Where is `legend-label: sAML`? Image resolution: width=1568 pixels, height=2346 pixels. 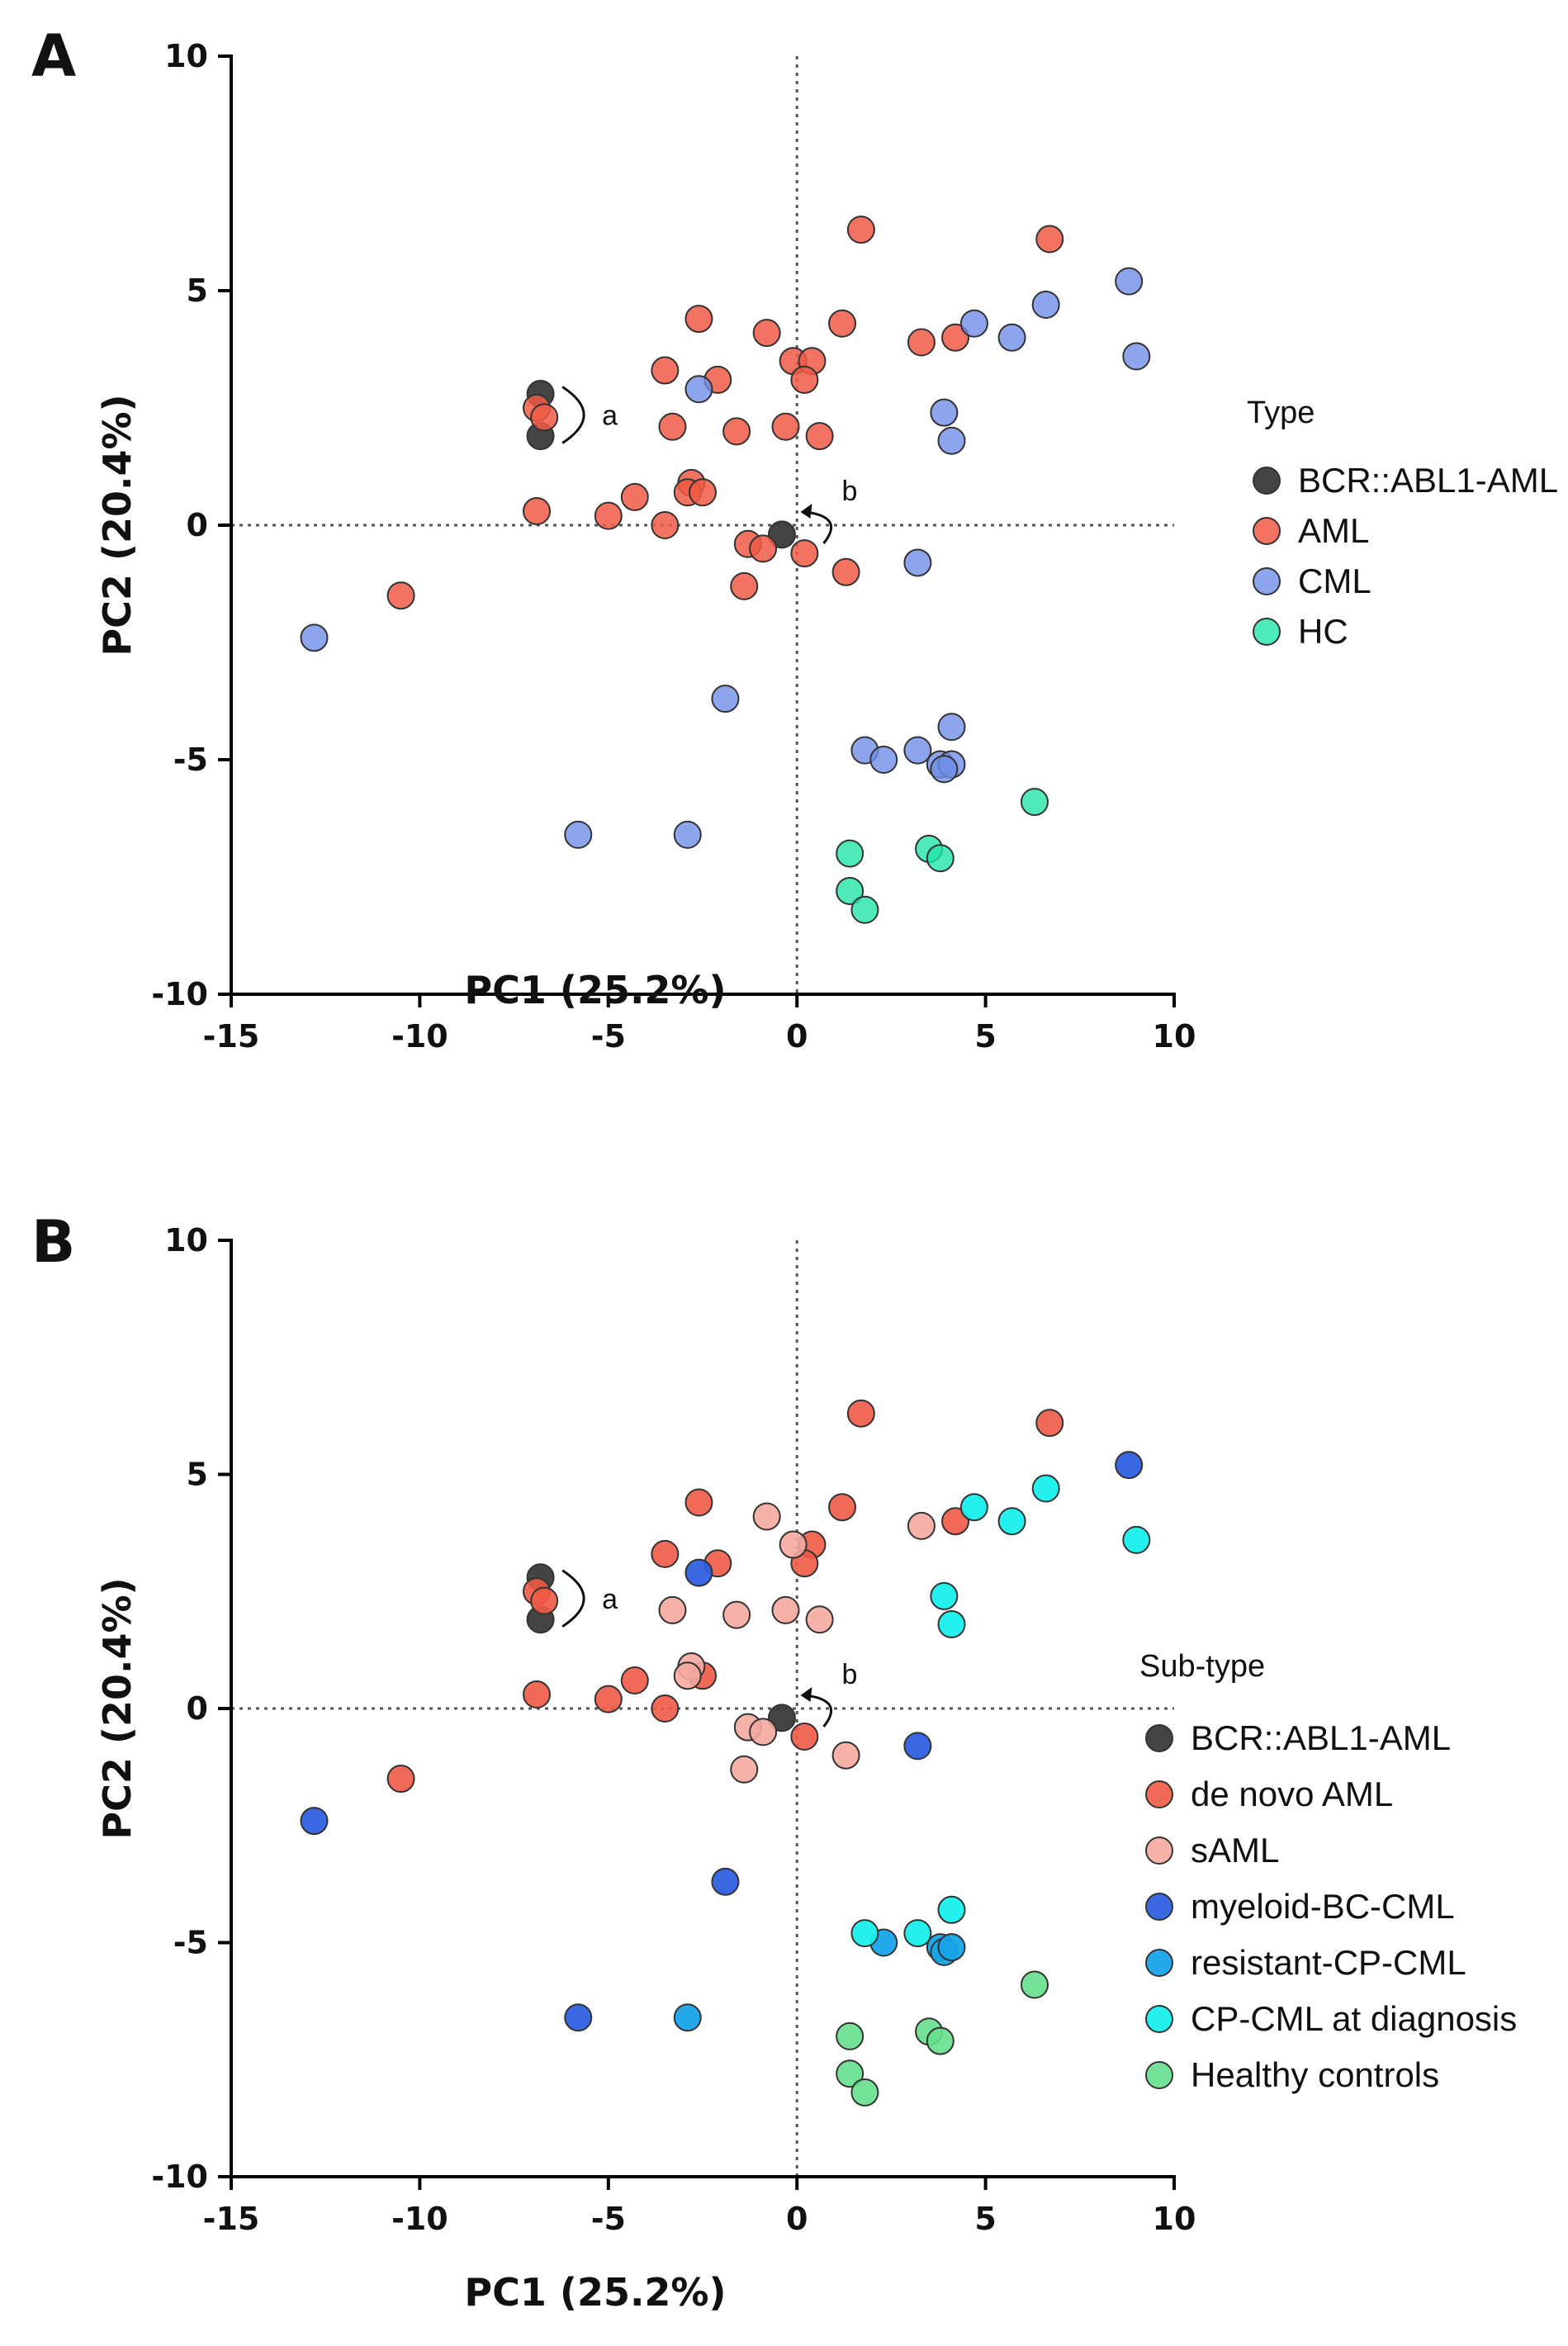 legend-label: sAML is located at coordinates (1235, 1850).